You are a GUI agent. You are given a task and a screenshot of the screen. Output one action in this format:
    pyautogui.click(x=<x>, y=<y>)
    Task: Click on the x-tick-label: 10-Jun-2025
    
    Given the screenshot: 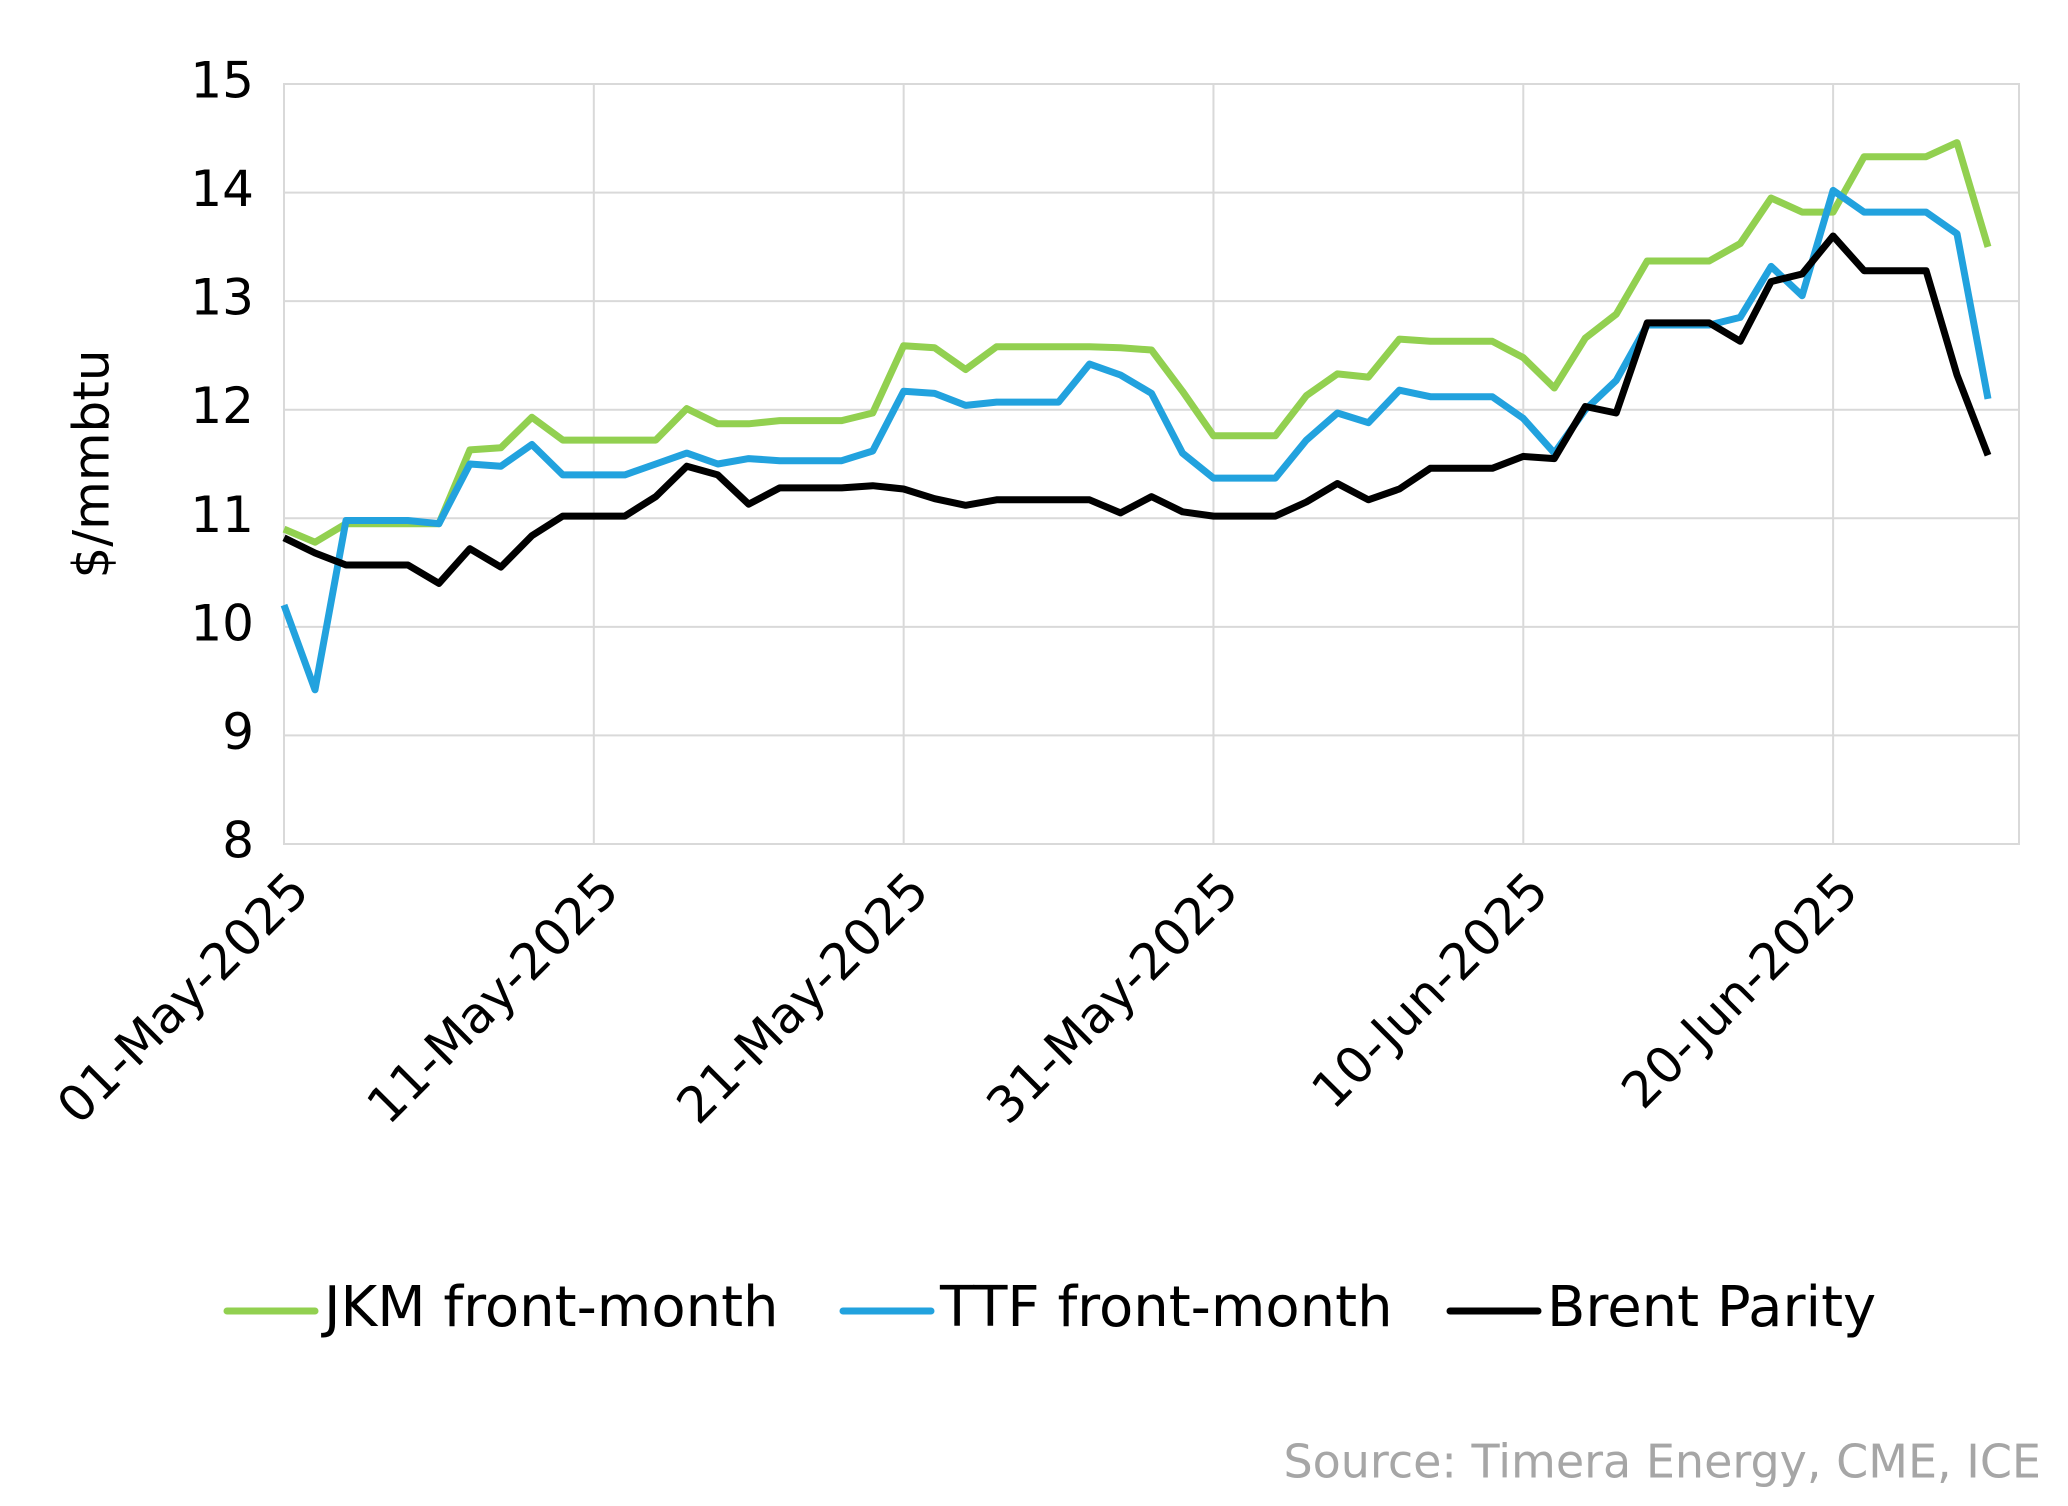 What is the action you would take?
    pyautogui.click(x=1430, y=990)
    